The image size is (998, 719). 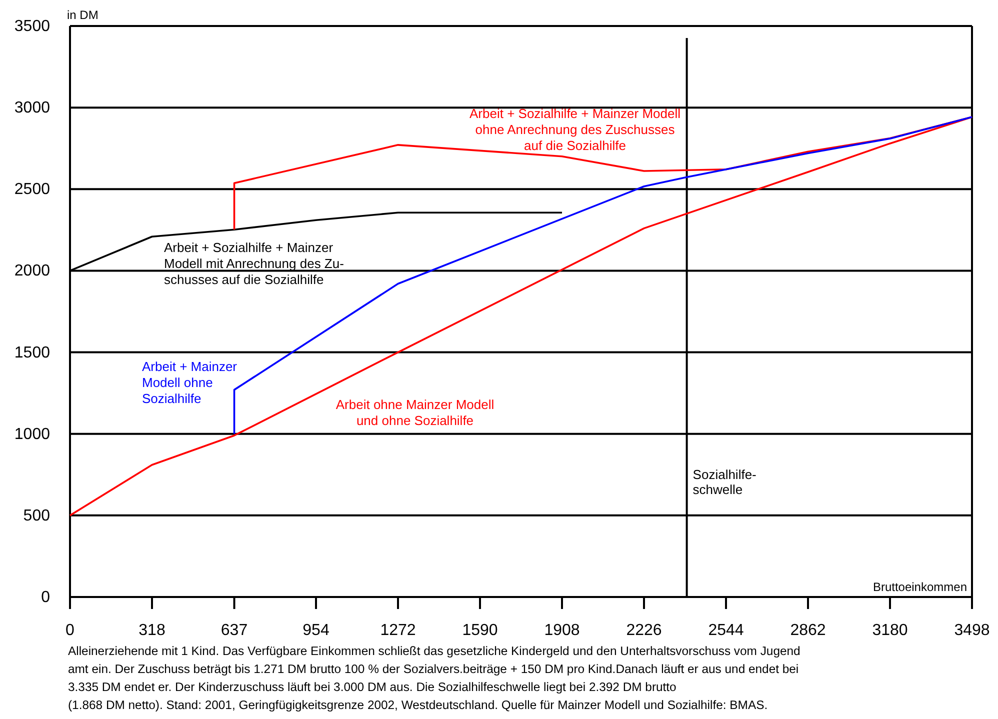 What do you see at coordinates (190, 382) in the screenshot?
I see `series-label: Arbeit + Mainzer Modell ohne Sozialhilfe` at bounding box center [190, 382].